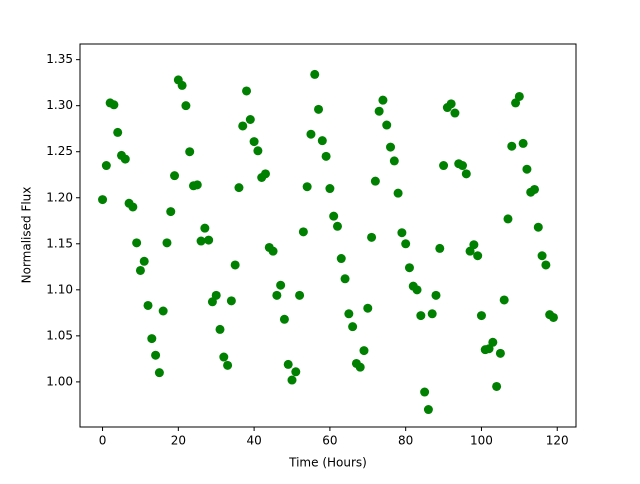  Describe the element at coordinates (329, 441) in the screenshot. I see `x-tick-label: 60` at that location.